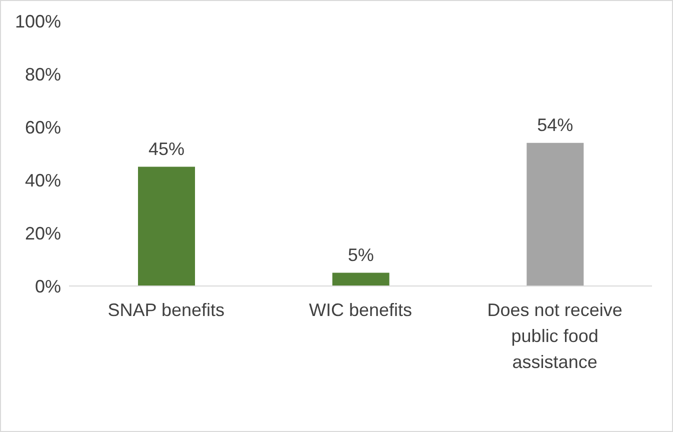  What do you see at coordinates (47, 286) in the screenshot?
I see `y-tick-label: 0%` at bounding box center [47, 286].